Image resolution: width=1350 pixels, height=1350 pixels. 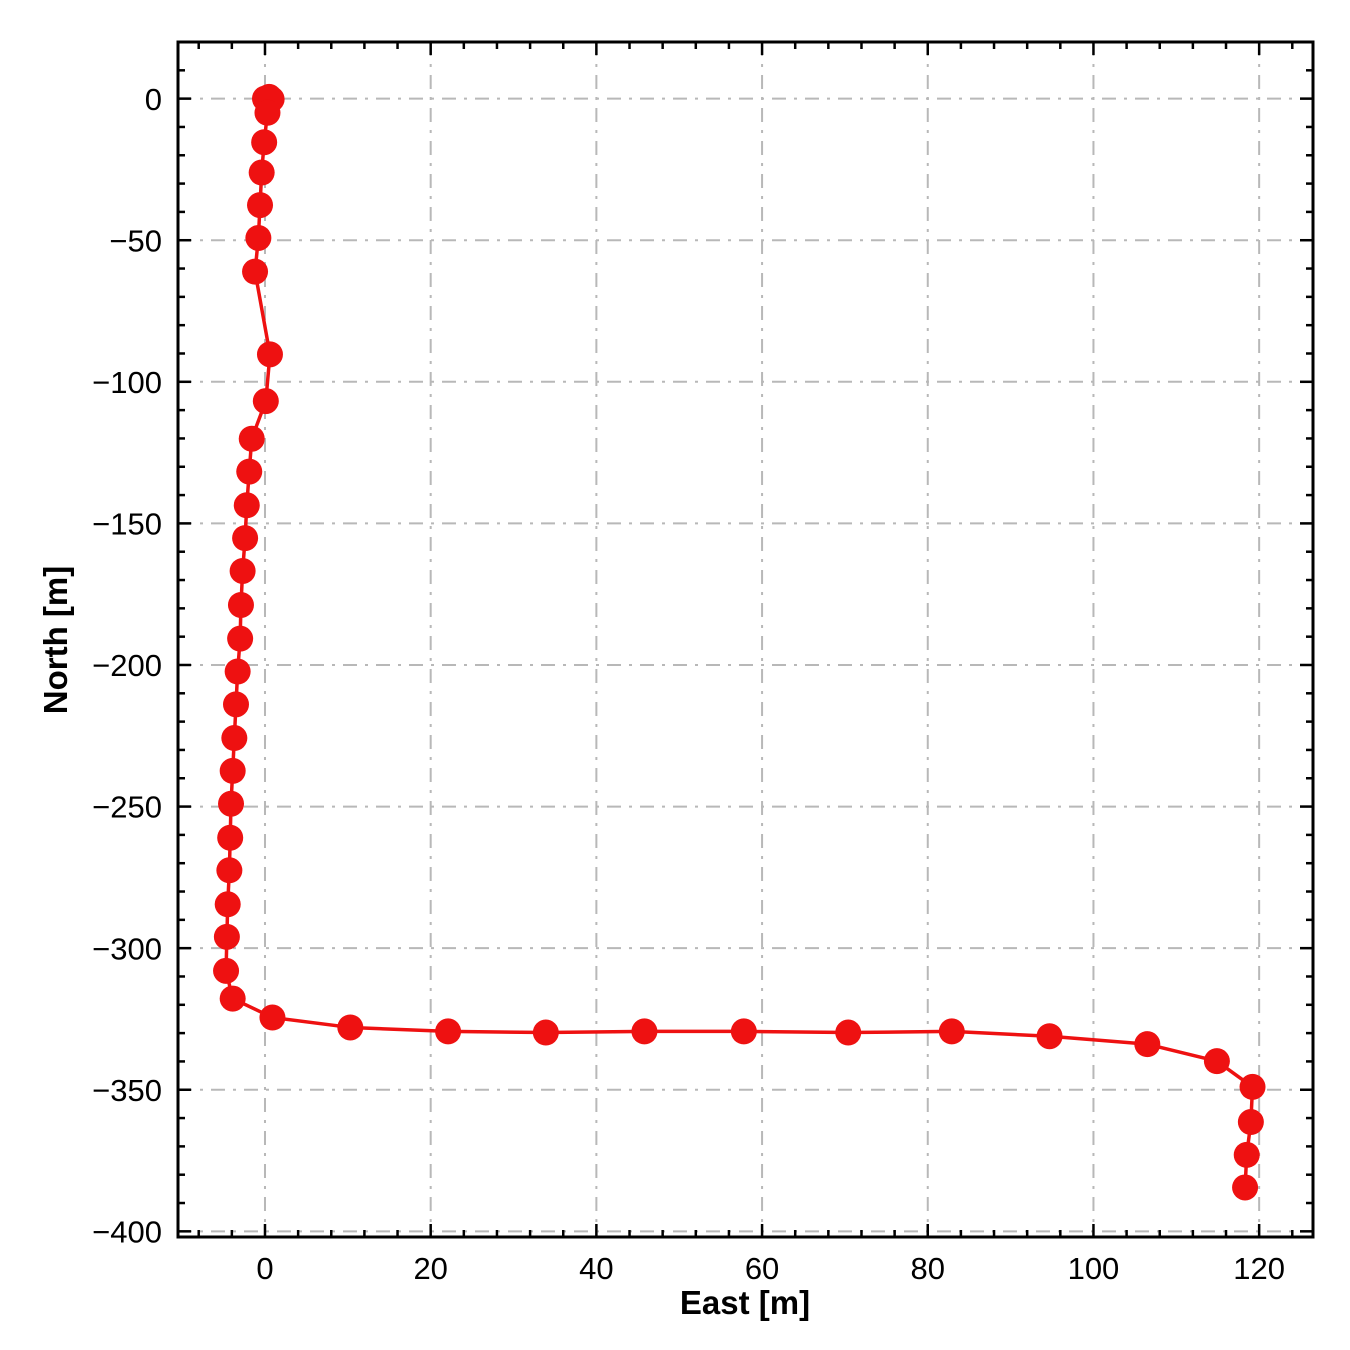 I want to click on y-axis-label: North [m], so click(x=55, y=640).